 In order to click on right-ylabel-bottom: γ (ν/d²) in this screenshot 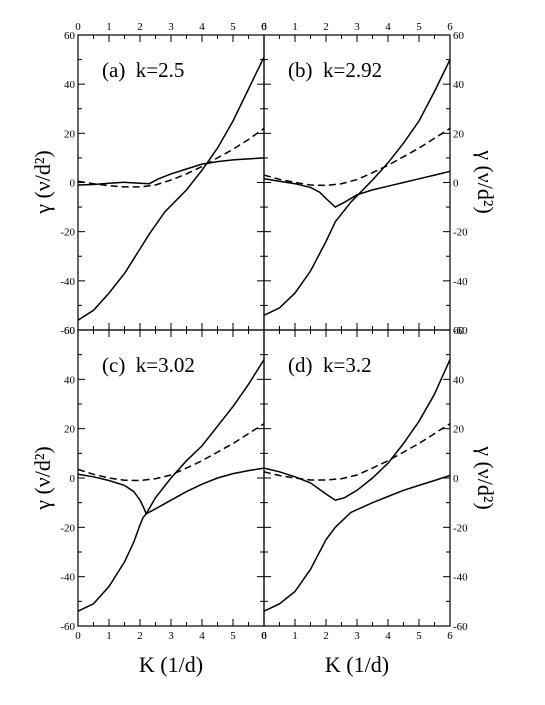, I will do `click(485, 477)`.